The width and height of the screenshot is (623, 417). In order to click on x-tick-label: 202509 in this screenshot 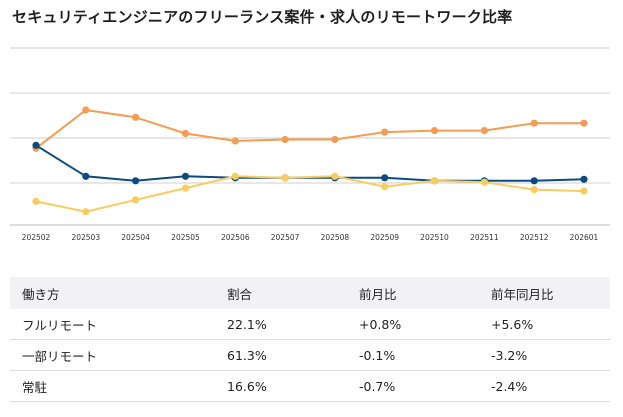, I will do `click(384, 237)`.